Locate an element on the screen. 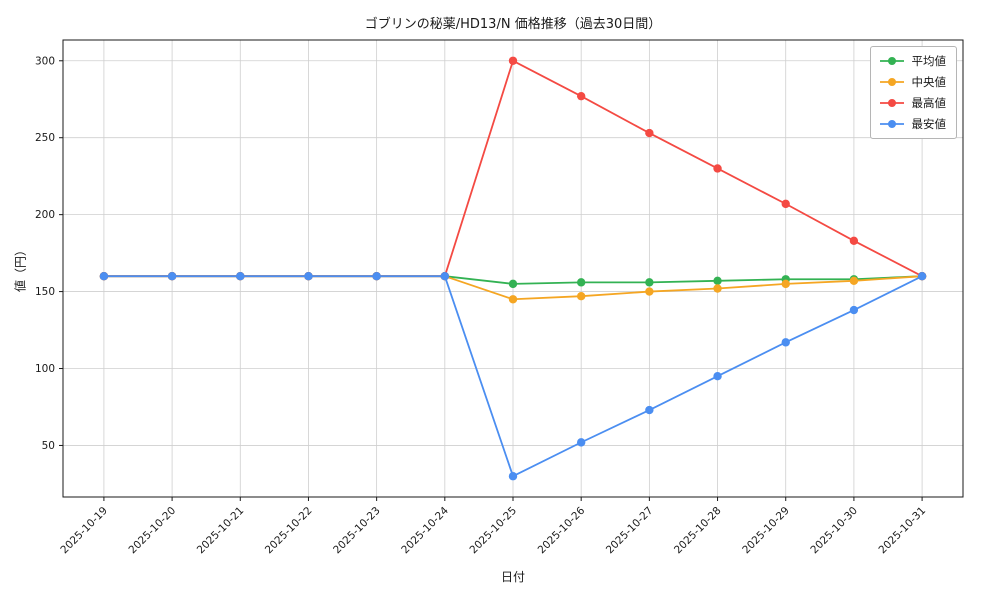  legend-item: 最安値 is located at coordinates (913, 124).